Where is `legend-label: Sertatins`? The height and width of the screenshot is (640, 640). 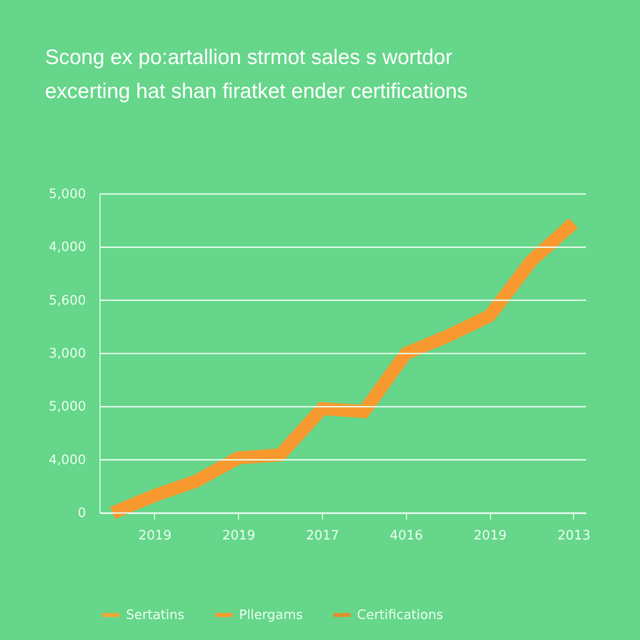 legend-label: Sertatins is located at coordinates (155, 615).